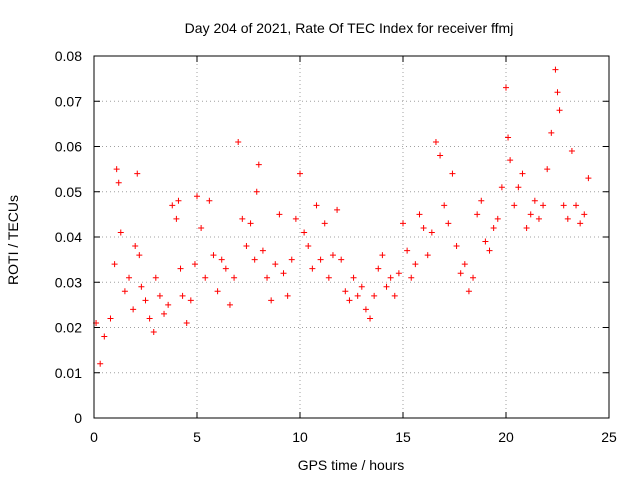 The height and width of the screenshot is (480, 640). I want to click on y-tick-label: 0.08, so click(68, 56).